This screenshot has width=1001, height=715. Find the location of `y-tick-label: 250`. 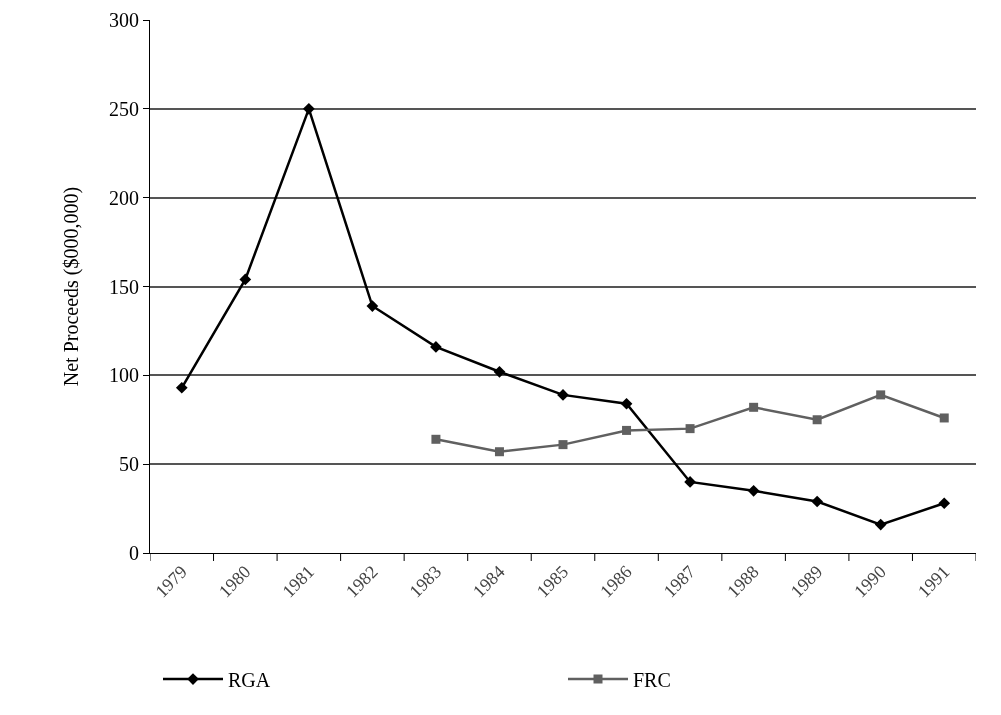

y-tick-label: 250 is located at coordinates (124, 108).